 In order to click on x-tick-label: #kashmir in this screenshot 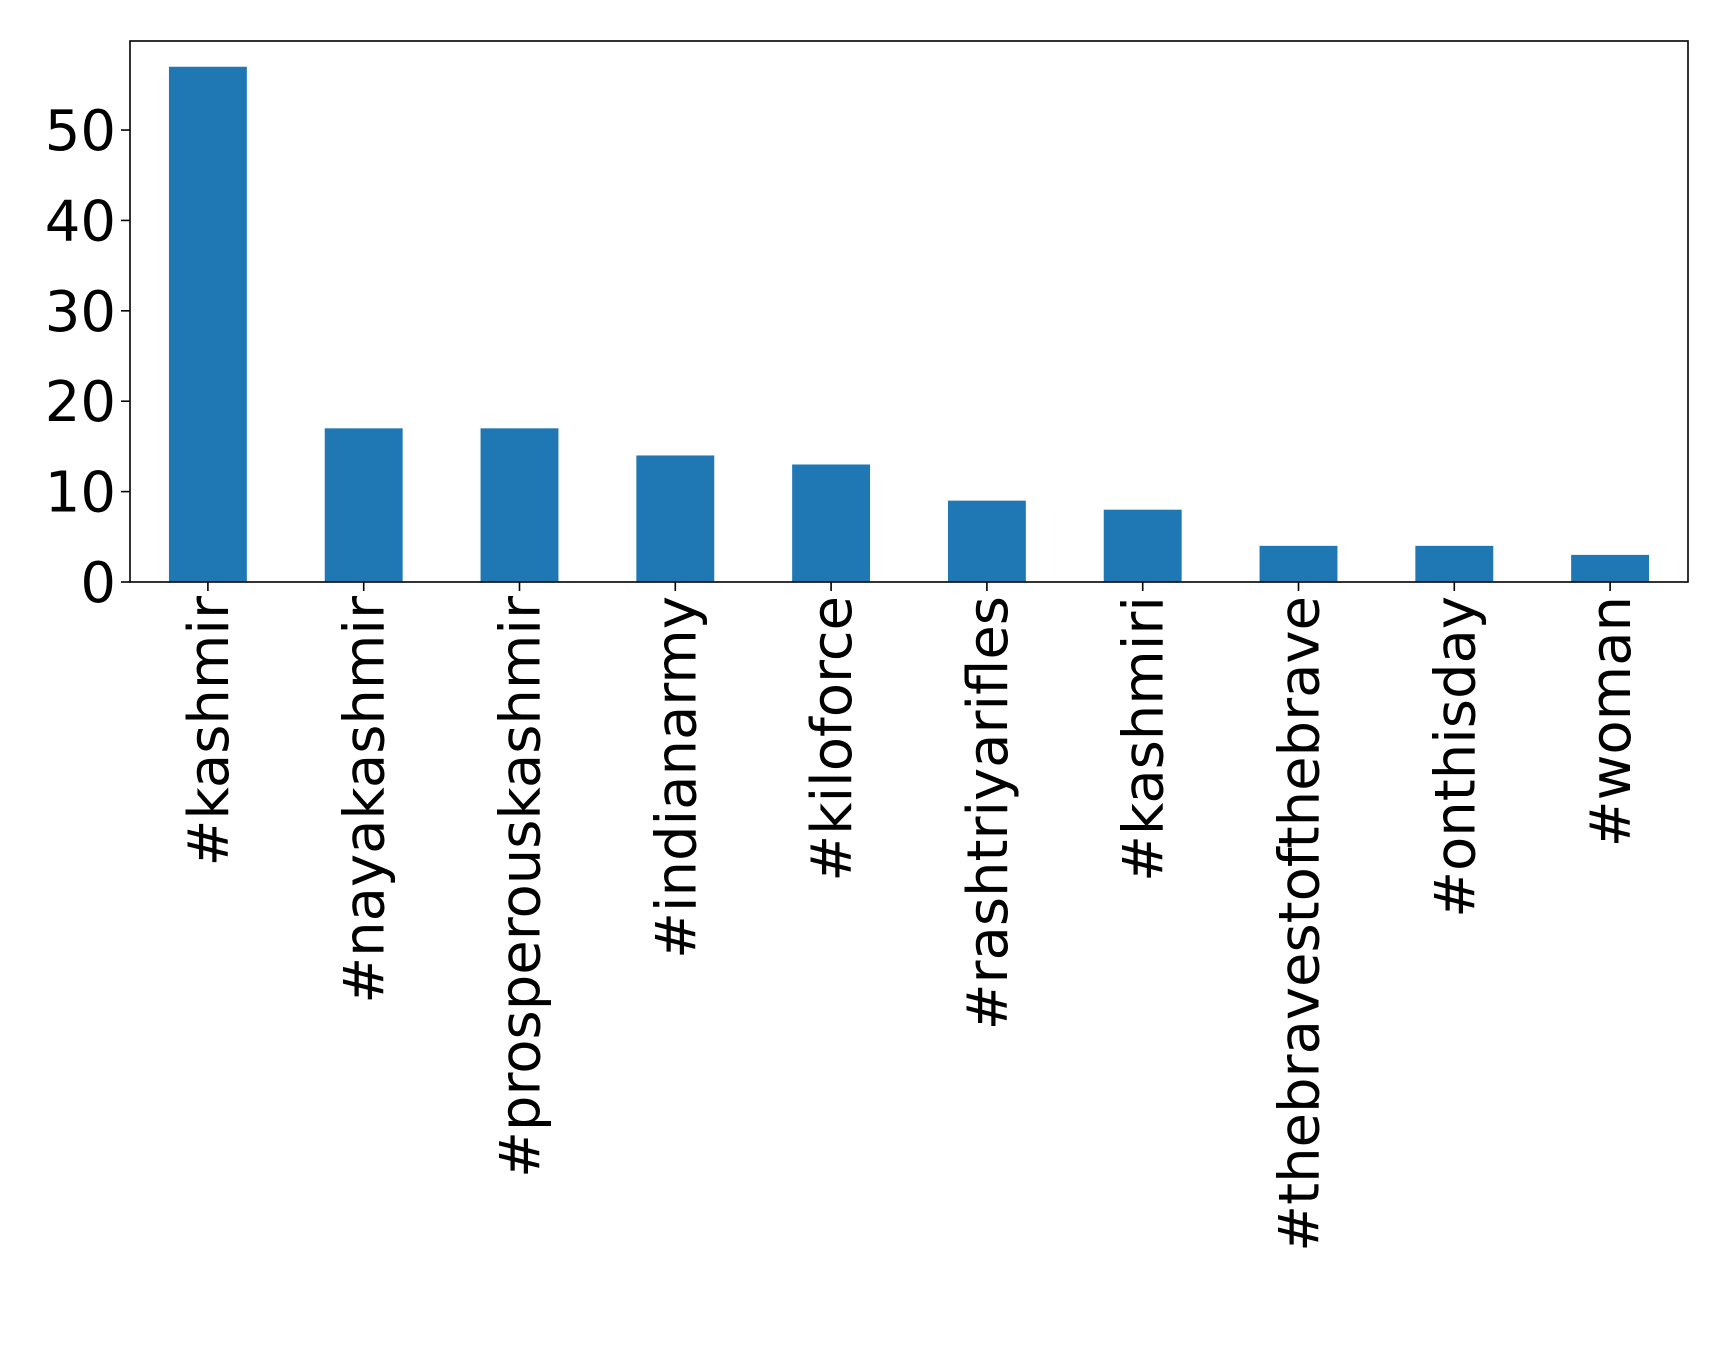, I will do `click(209, 730)`.